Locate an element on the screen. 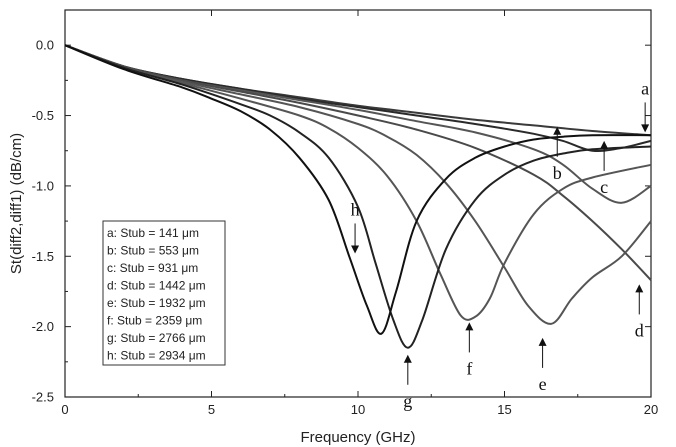  annotation-arrowhead-b is located at coordinates (557, 130).